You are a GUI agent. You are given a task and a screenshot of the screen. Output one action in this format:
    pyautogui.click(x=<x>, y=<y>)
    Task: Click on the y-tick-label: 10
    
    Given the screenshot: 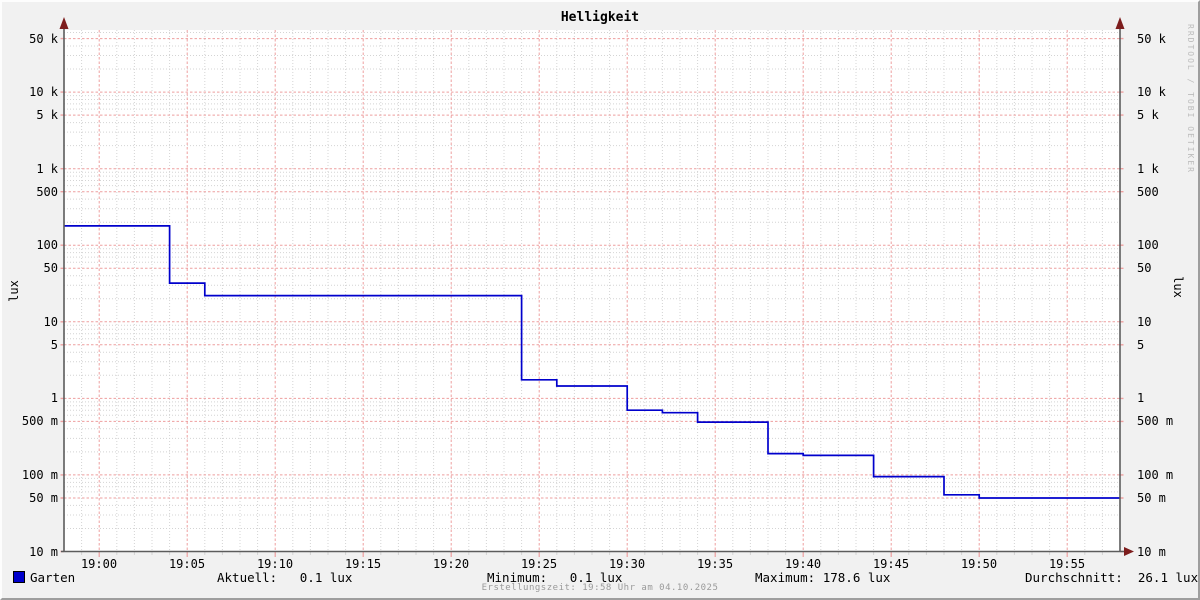 What is the action you would take?
    pyautogui.click(x=50, y=322)
    